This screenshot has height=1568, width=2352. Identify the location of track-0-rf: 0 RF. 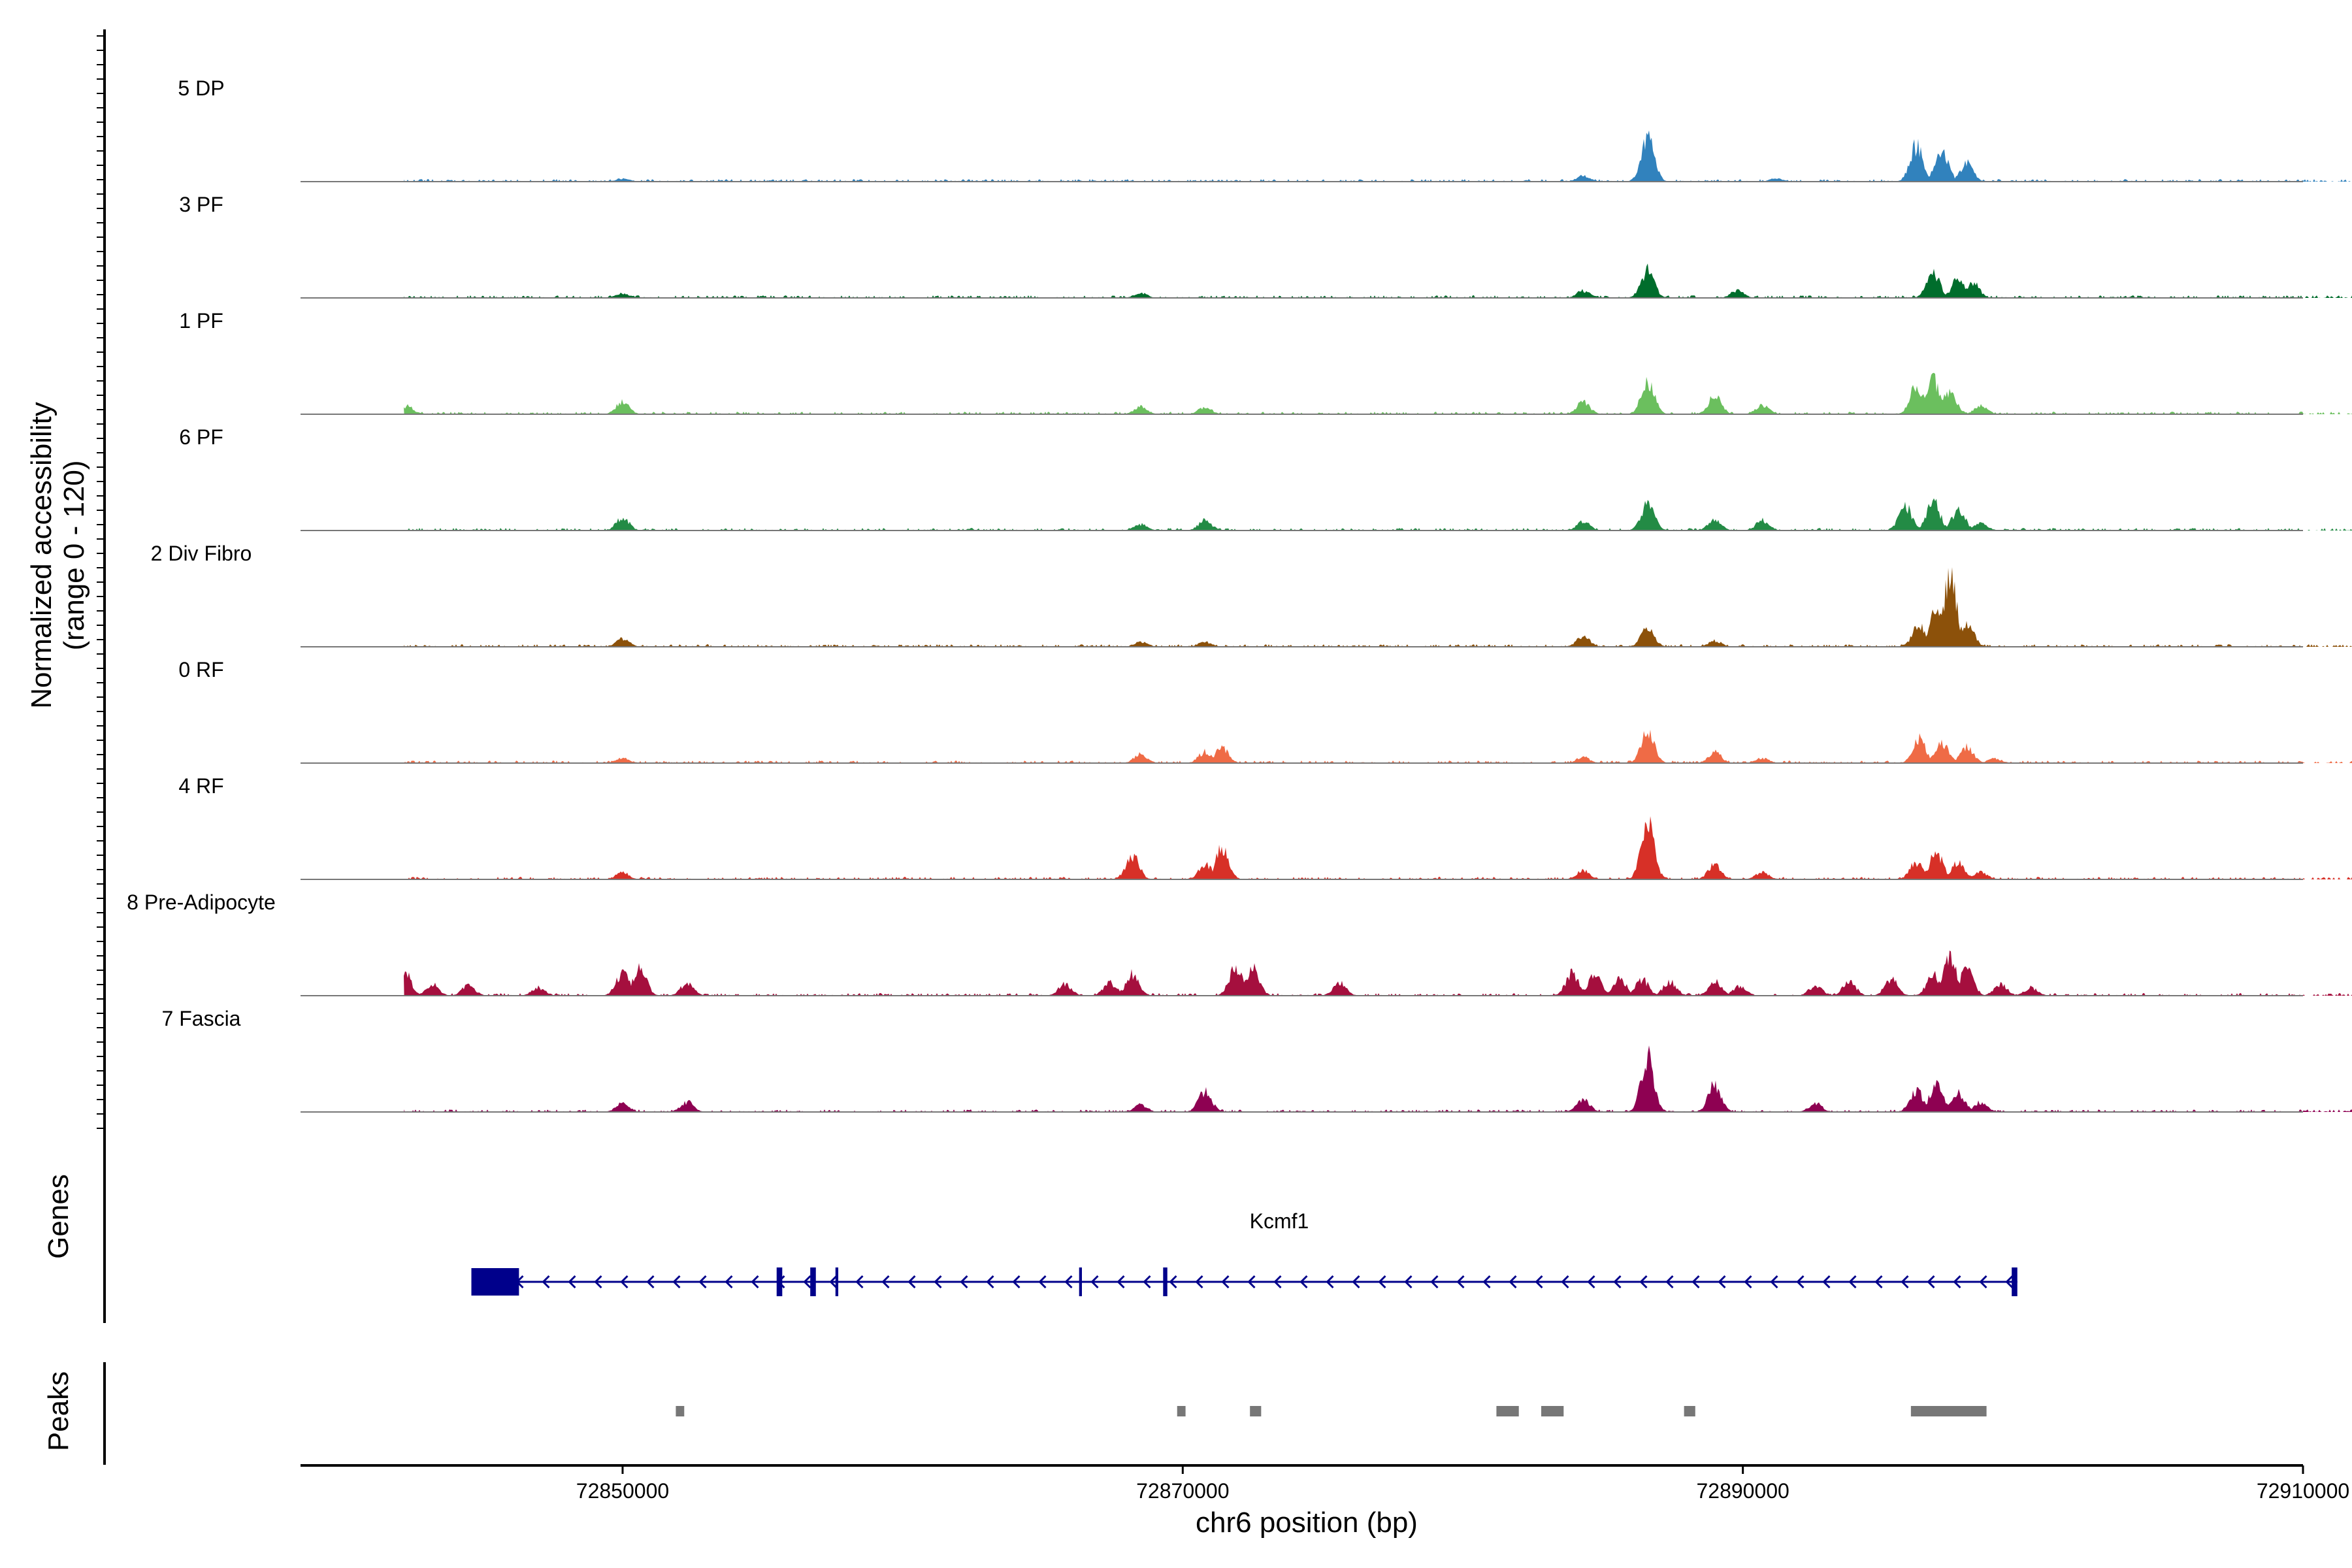
(1265, 711).